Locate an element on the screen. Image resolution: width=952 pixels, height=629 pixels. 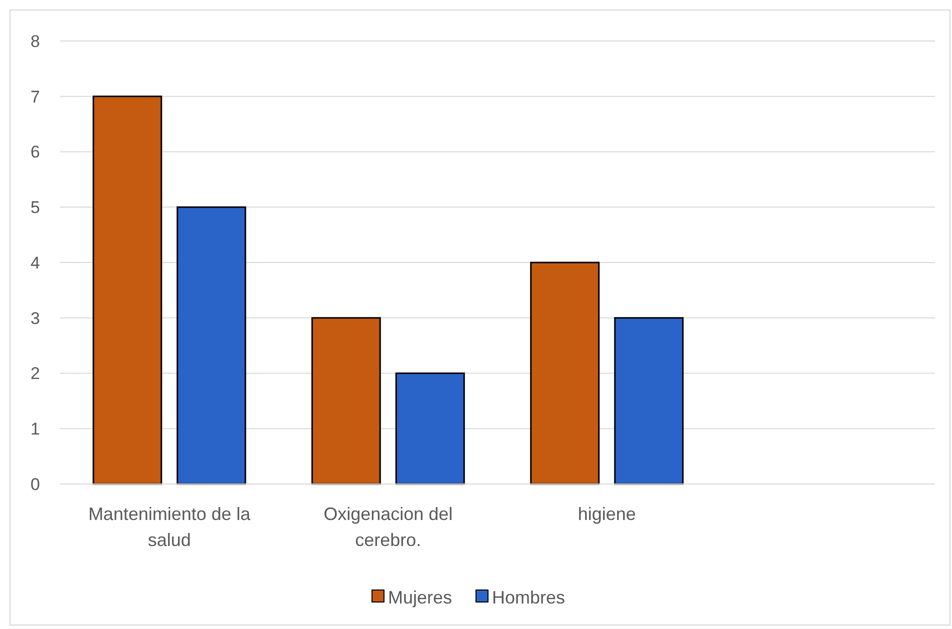
x-tick-label: Oxigenacion del cerebro. is located at coordinates (388, 527).